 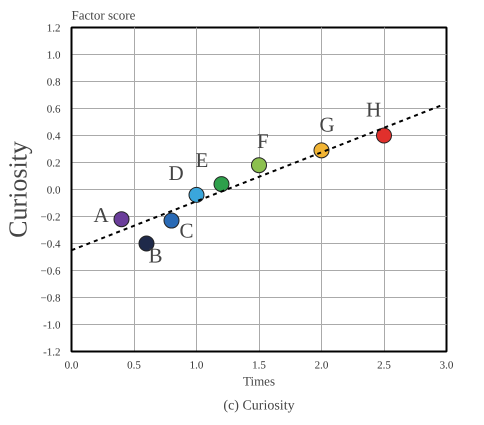 What do you see at coordinates (321, 366) in the screenshot?
I see `x-tick-label: 2.0` at bounding box center [321, 366].